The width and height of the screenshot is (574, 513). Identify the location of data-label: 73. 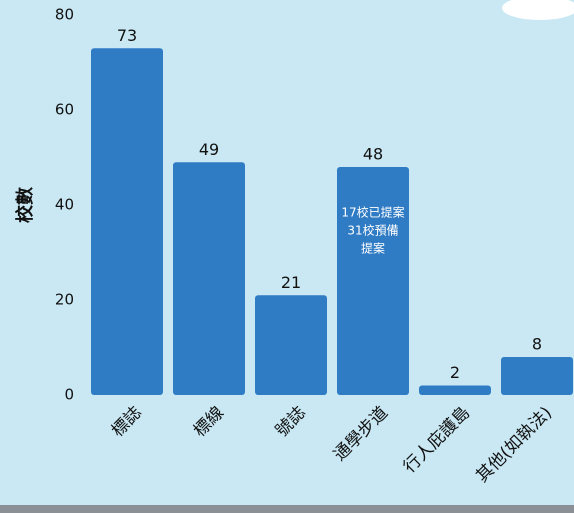
(127, 35).